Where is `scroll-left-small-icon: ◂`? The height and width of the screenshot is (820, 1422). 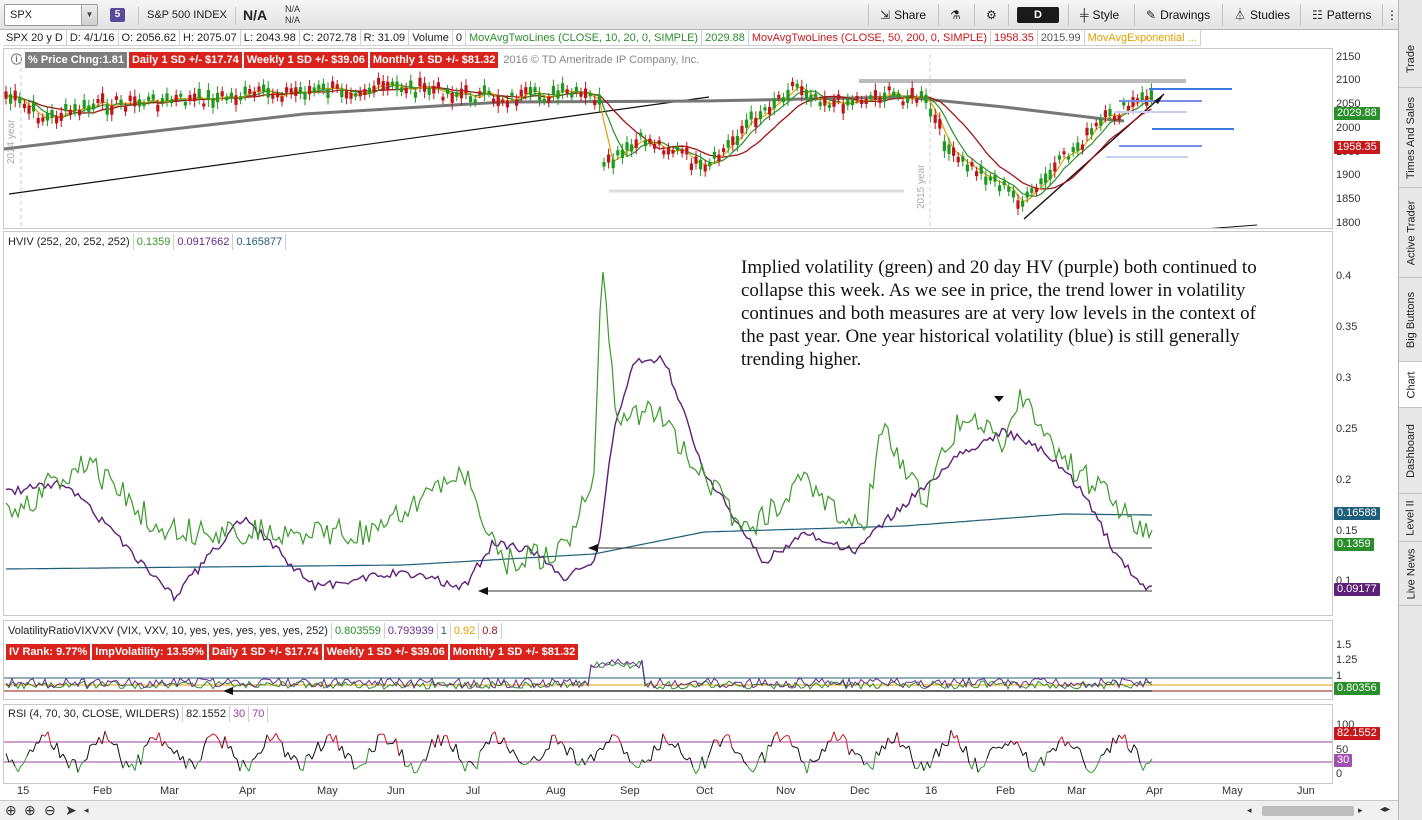
scroll-left-small-icon: ◂ is located at coordinates (1249, 810).